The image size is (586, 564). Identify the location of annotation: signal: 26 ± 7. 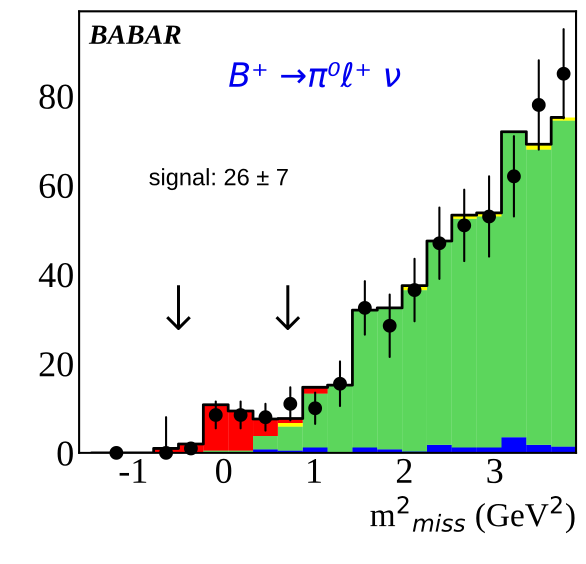
(218, 179).